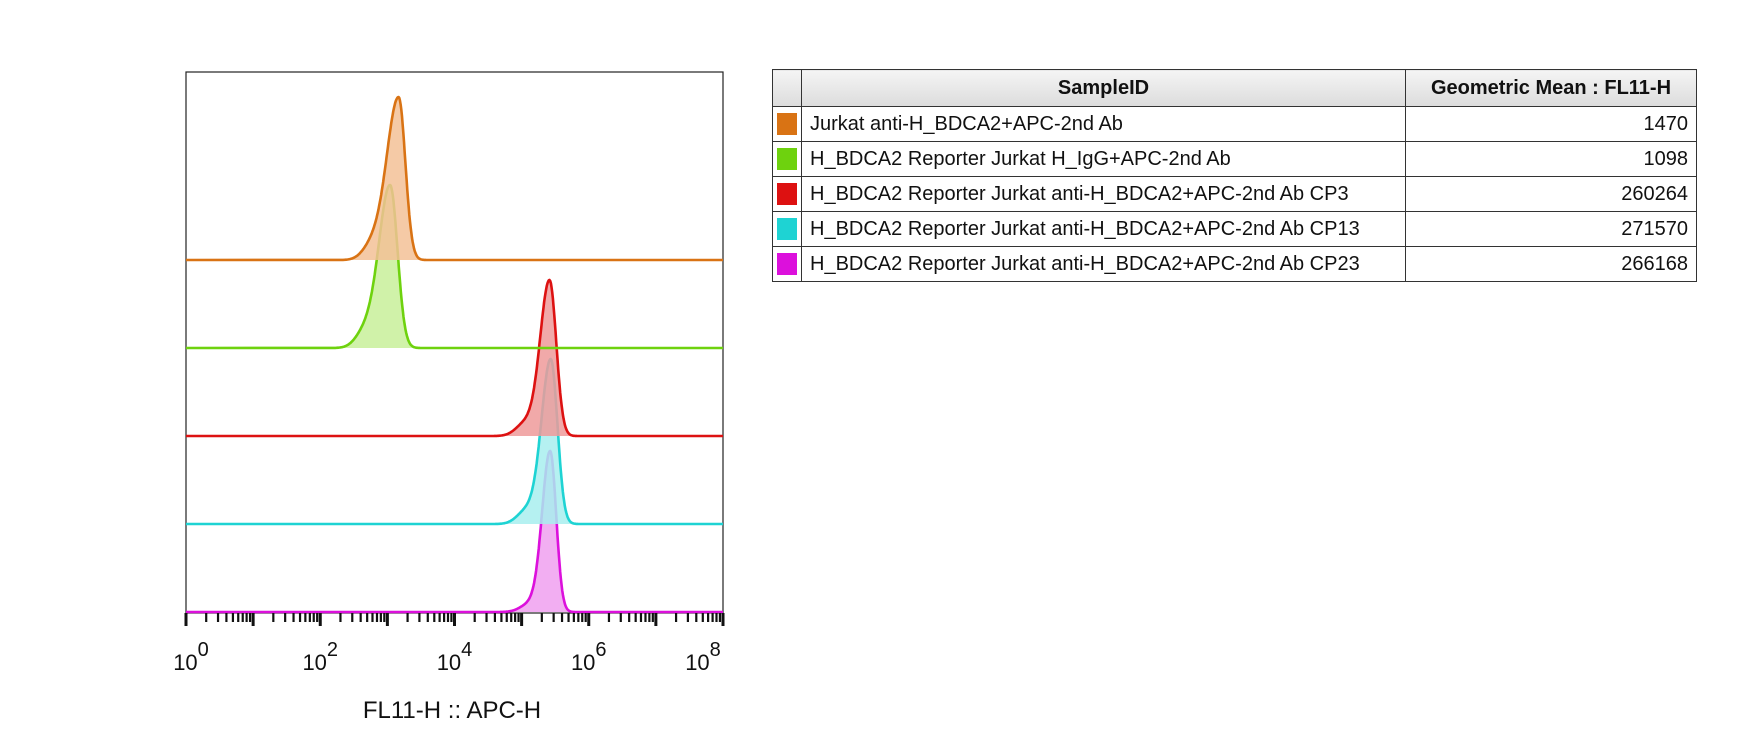 The height and width of the screenshot is (756, 1753). Describe the element at coordinates (703, 657) in the screenshot. I see `x-tick-label: 10⁸` at that location.